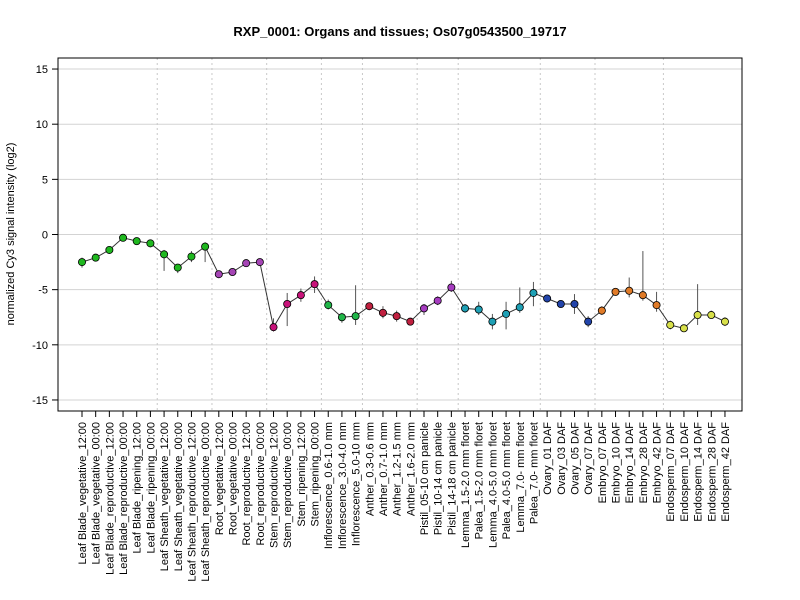  I want to click on y-tick-label: -15, so click(40, 401).